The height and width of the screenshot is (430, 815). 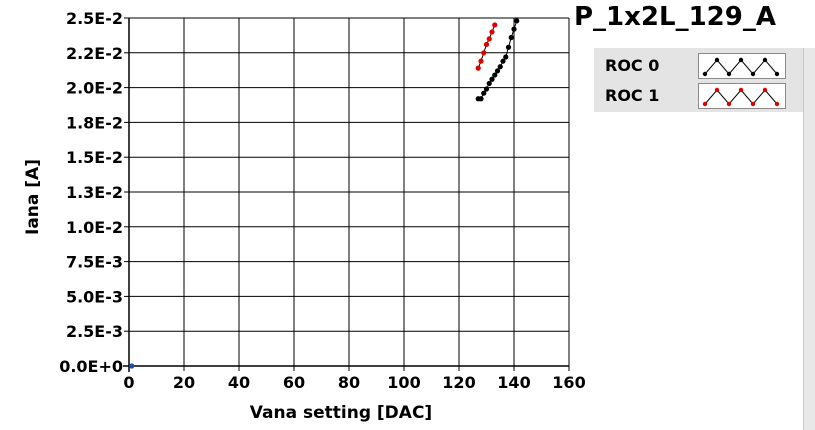 What do you see at coordinates (94, 296) in the screenshot?
I see `y-tick-label: 5.0E-3` at bounding box center [94, 296].